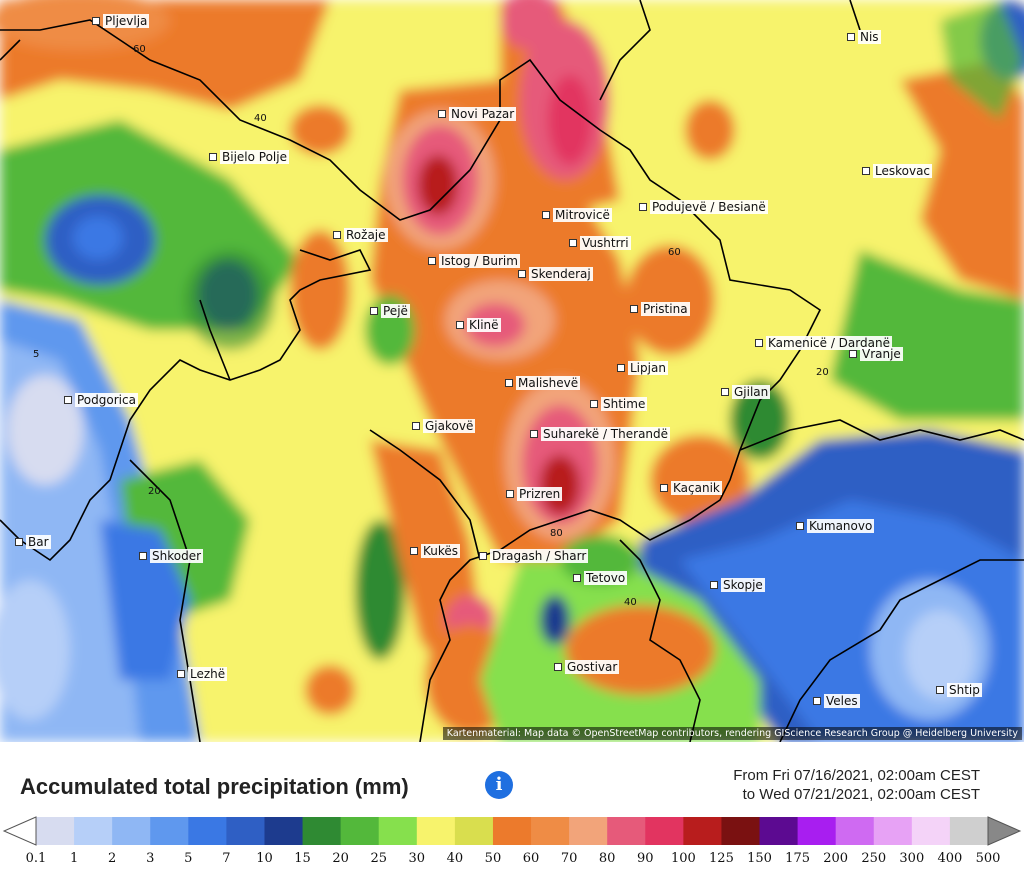 The height and width of the screenshot is (871, 1024). I want to click on scale-tick-label: 50, so click(493, 858).